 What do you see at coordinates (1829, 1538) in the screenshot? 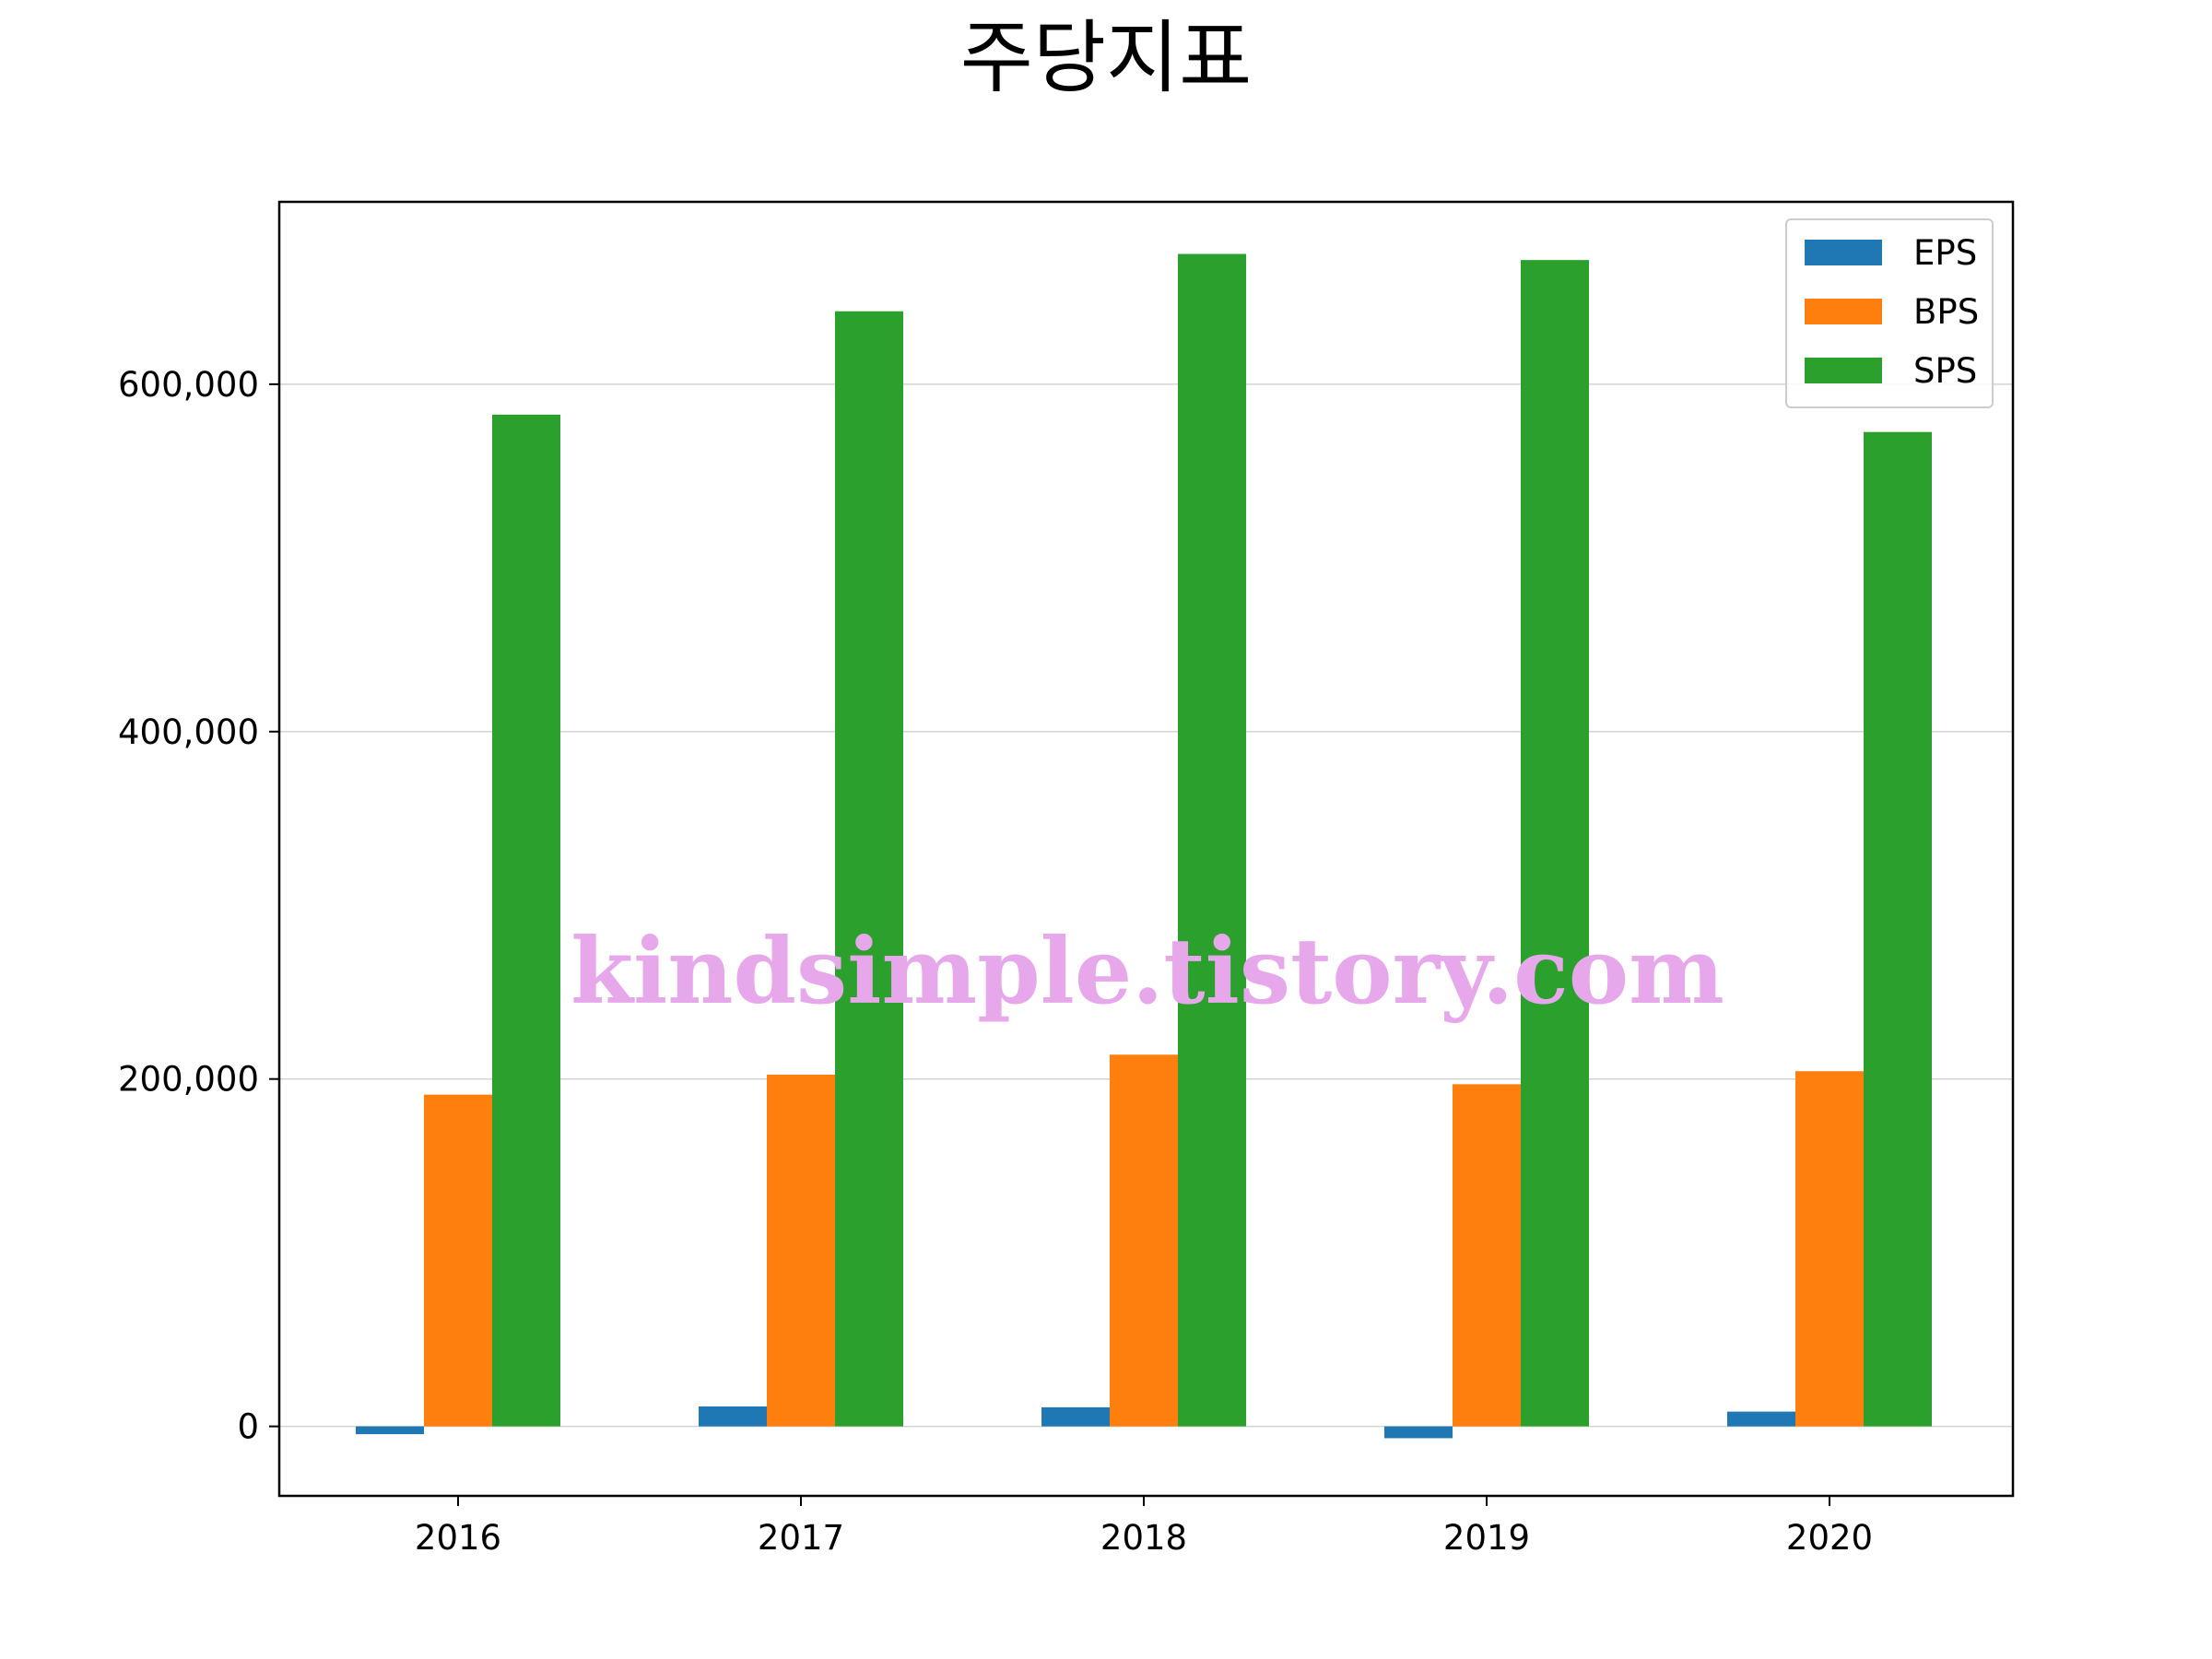
I see `x-tick-label: 2020` at bounding box center [1829, 1538].